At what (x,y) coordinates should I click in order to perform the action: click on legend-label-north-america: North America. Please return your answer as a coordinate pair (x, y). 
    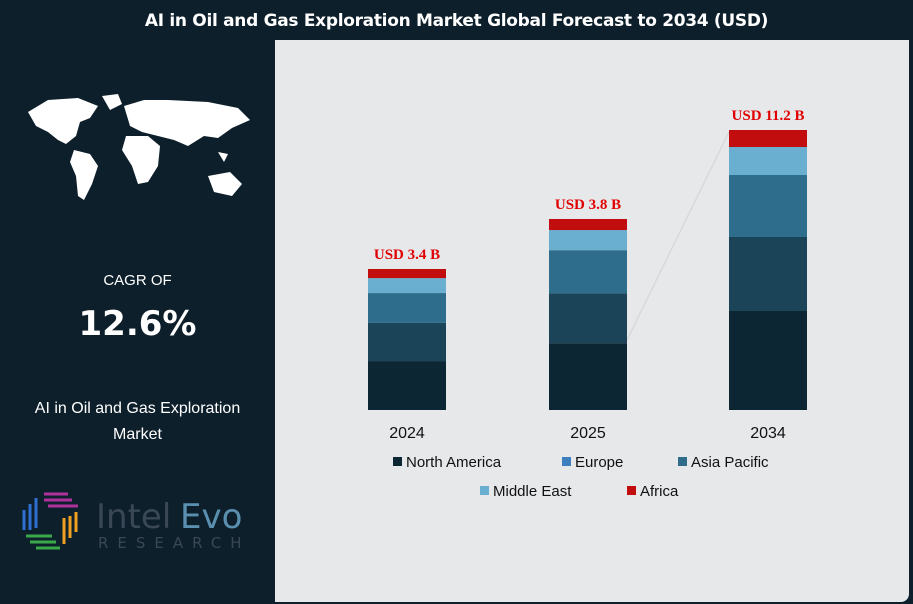
    Looking at the image, I should click on (454, 462).